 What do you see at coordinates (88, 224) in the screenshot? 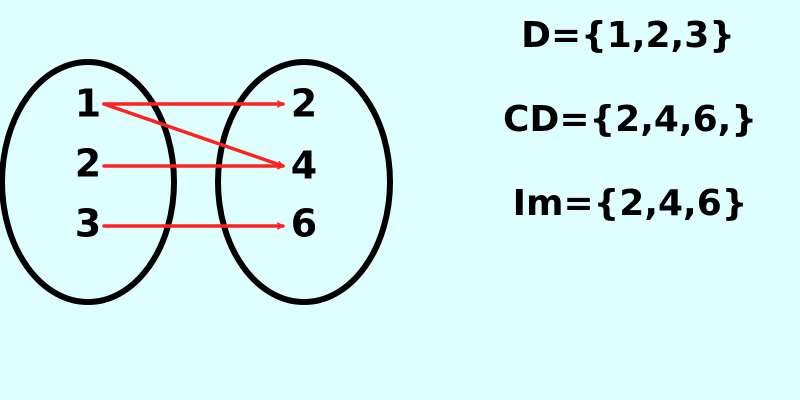
I see `domain-element-3: 3` at bounding box center [88, 224].